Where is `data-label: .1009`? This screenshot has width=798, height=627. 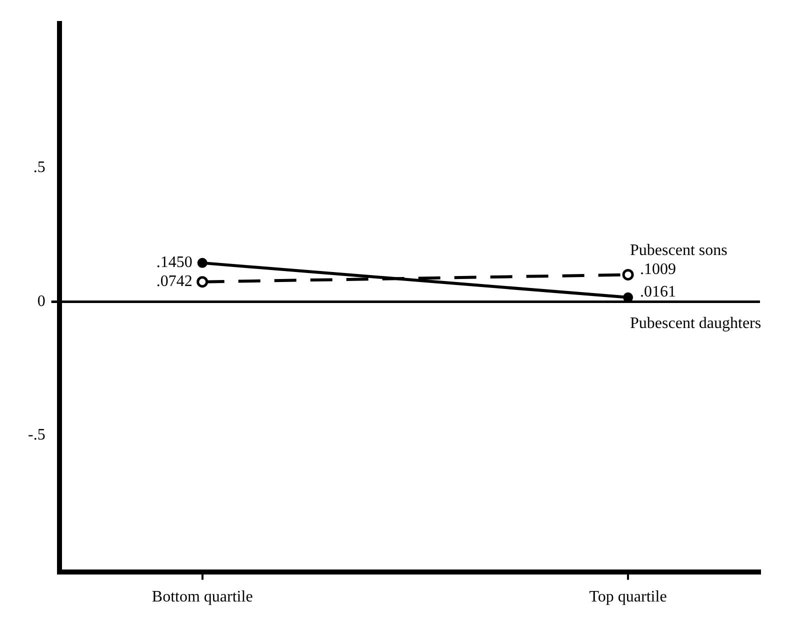
data-label: .1009 is located at coordinates (658, 269).